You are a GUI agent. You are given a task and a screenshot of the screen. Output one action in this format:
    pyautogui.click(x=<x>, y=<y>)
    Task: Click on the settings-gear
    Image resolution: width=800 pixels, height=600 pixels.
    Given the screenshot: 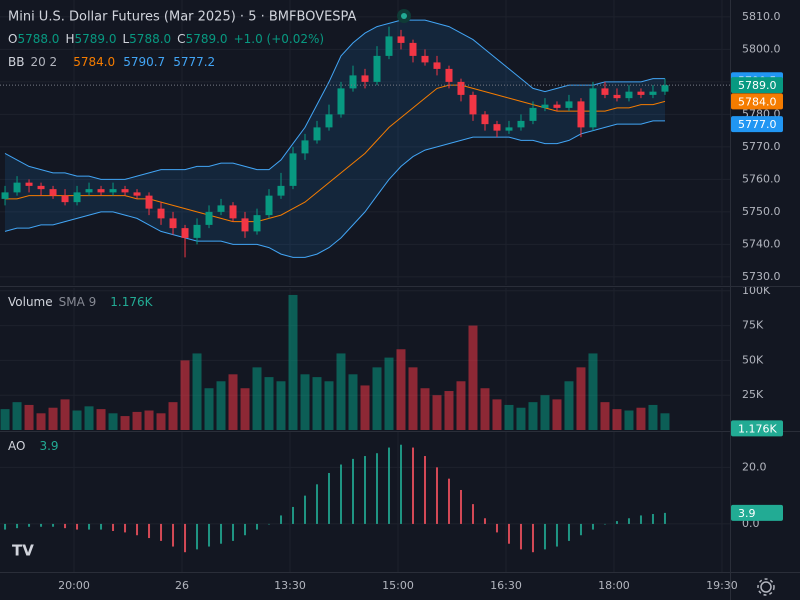 What is the action you would take?
    pyautogui.click(x=766, y=587)
    